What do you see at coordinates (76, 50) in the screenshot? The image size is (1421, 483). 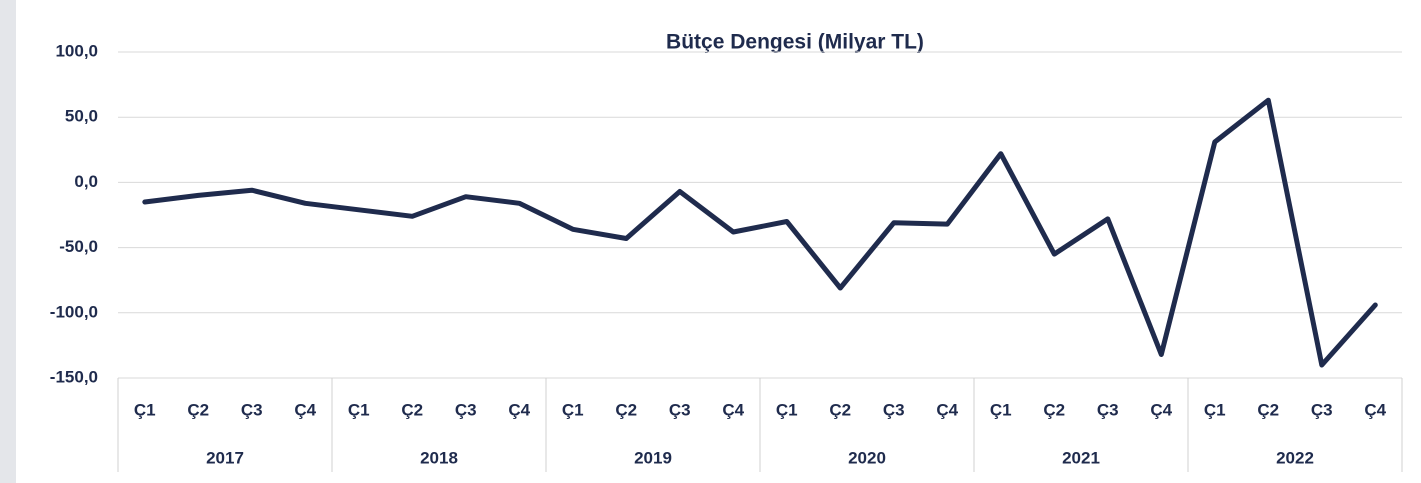 I see `y-tick-label: 100,0` at bounding box center [76, 50].